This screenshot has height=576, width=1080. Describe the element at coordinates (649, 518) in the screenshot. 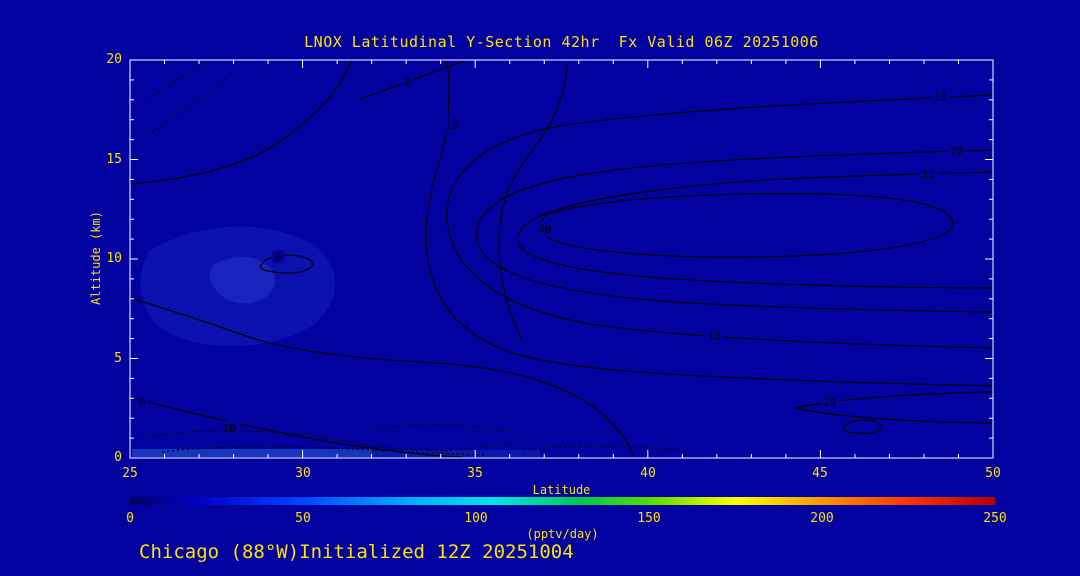

I see `colorbar-tick-150: 150` at that location.